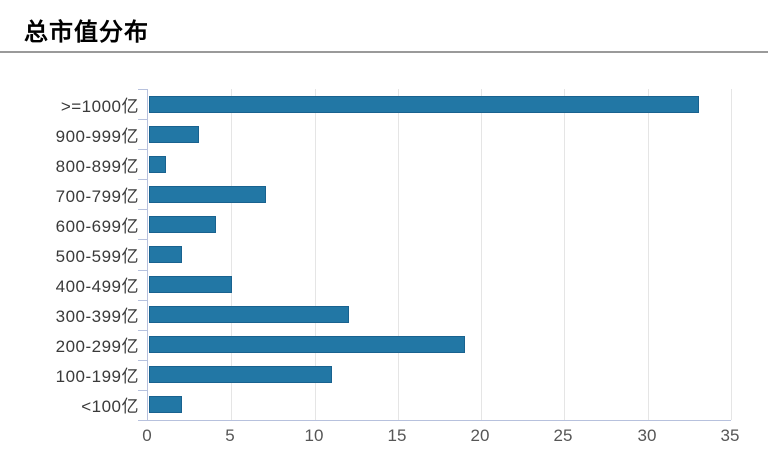 This screenshot has width=768, height=461. What do you see at coordinates (97, 256) in the screenshot?
I see `category-label: 500-599亿` at bounding box center [97, 256].